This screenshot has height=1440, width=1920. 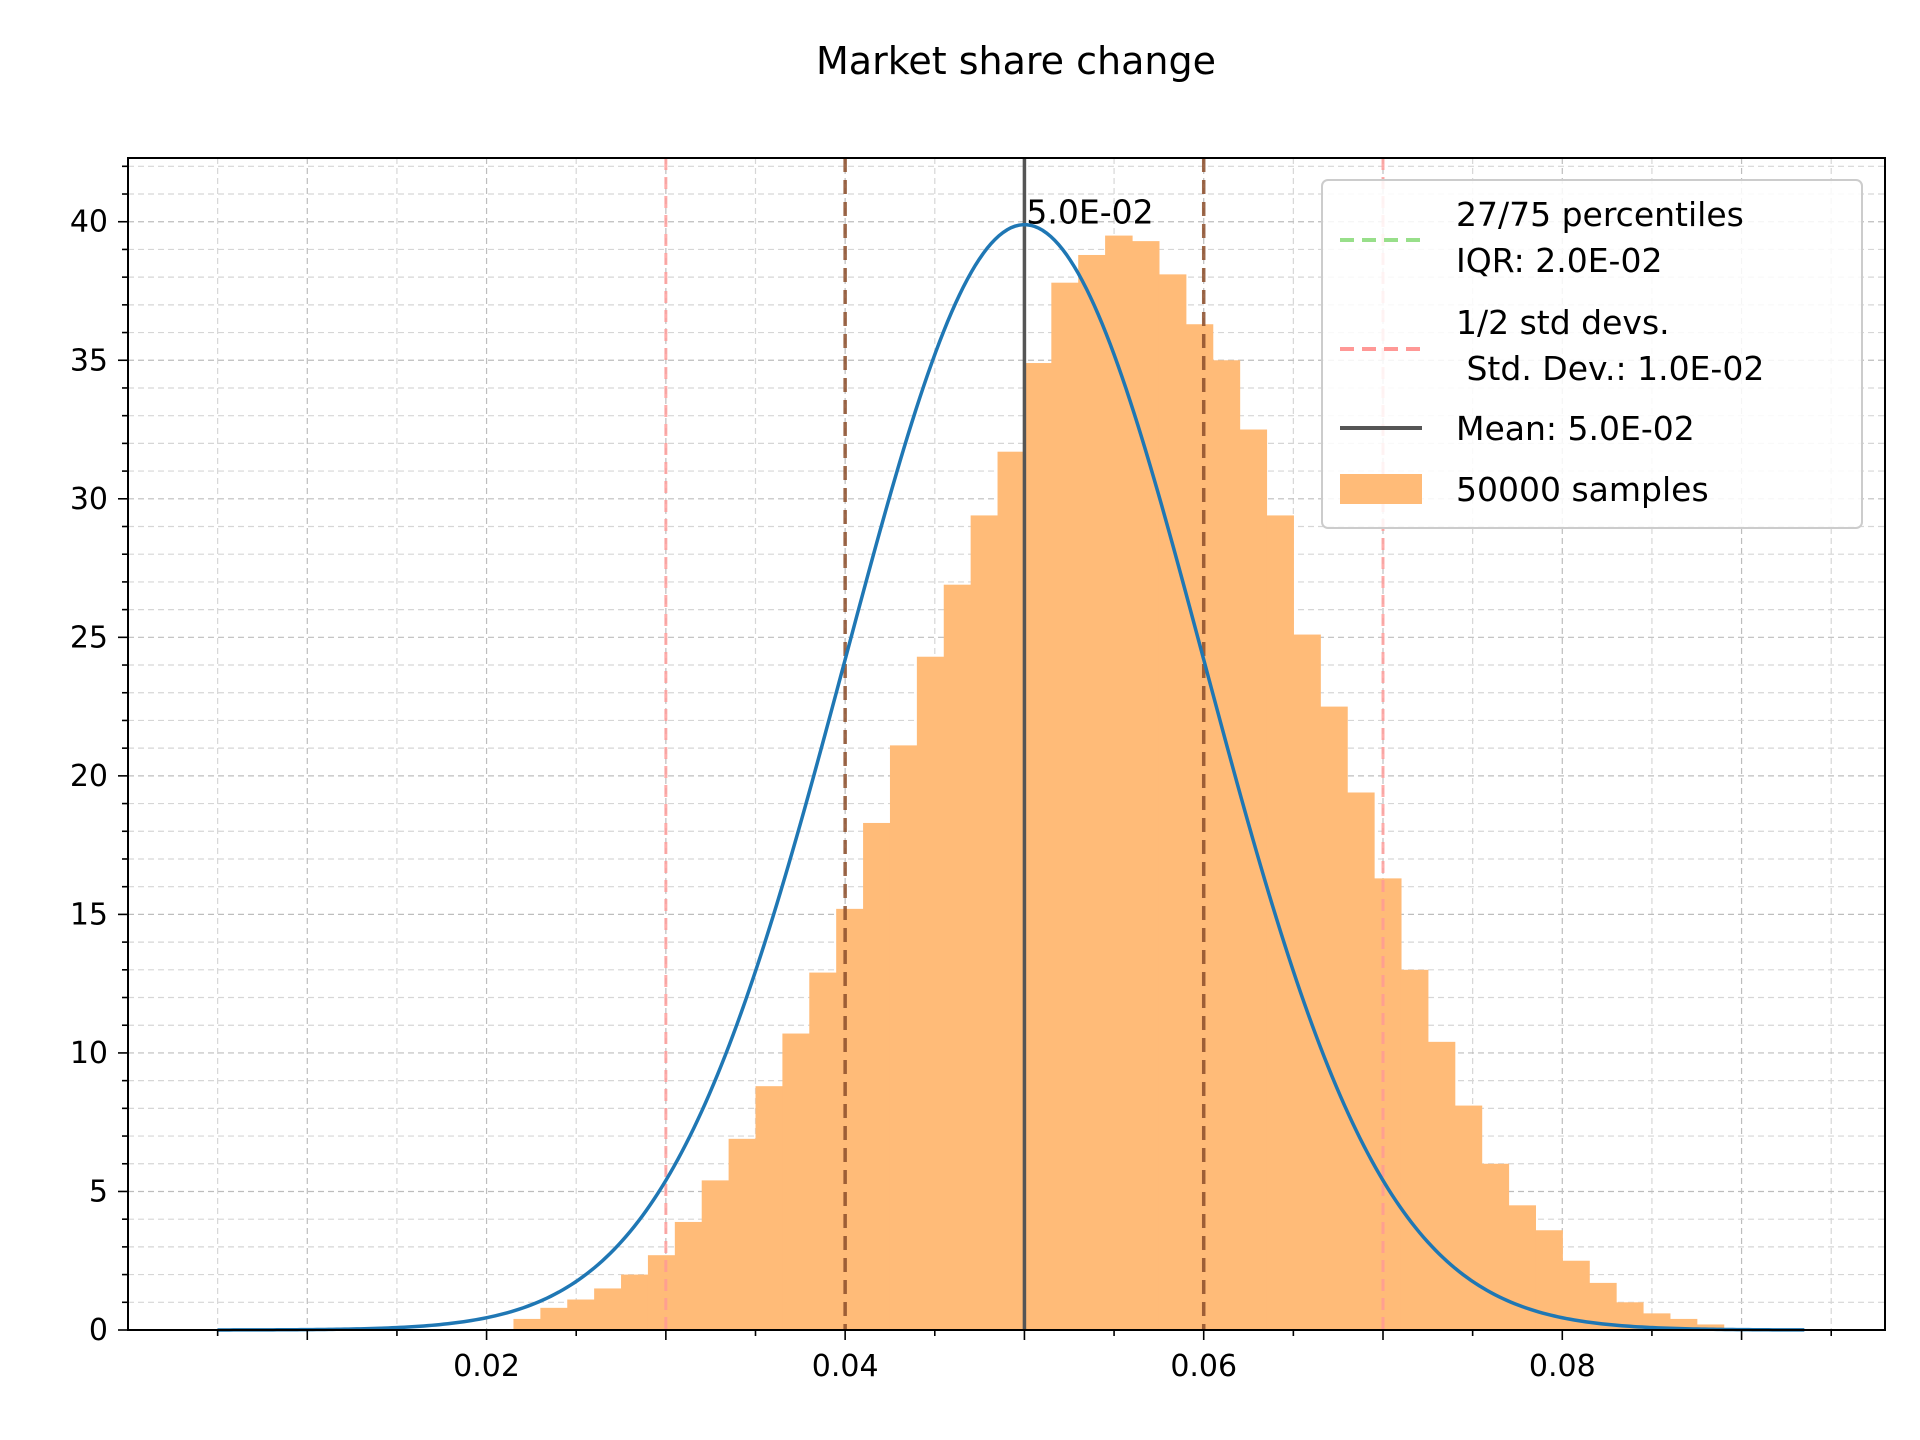 What do you see at coordinates (1582, 489) in the screenshot?
I see `legend-samples-label: 50000 samples` at bounding box center [1582, 489].